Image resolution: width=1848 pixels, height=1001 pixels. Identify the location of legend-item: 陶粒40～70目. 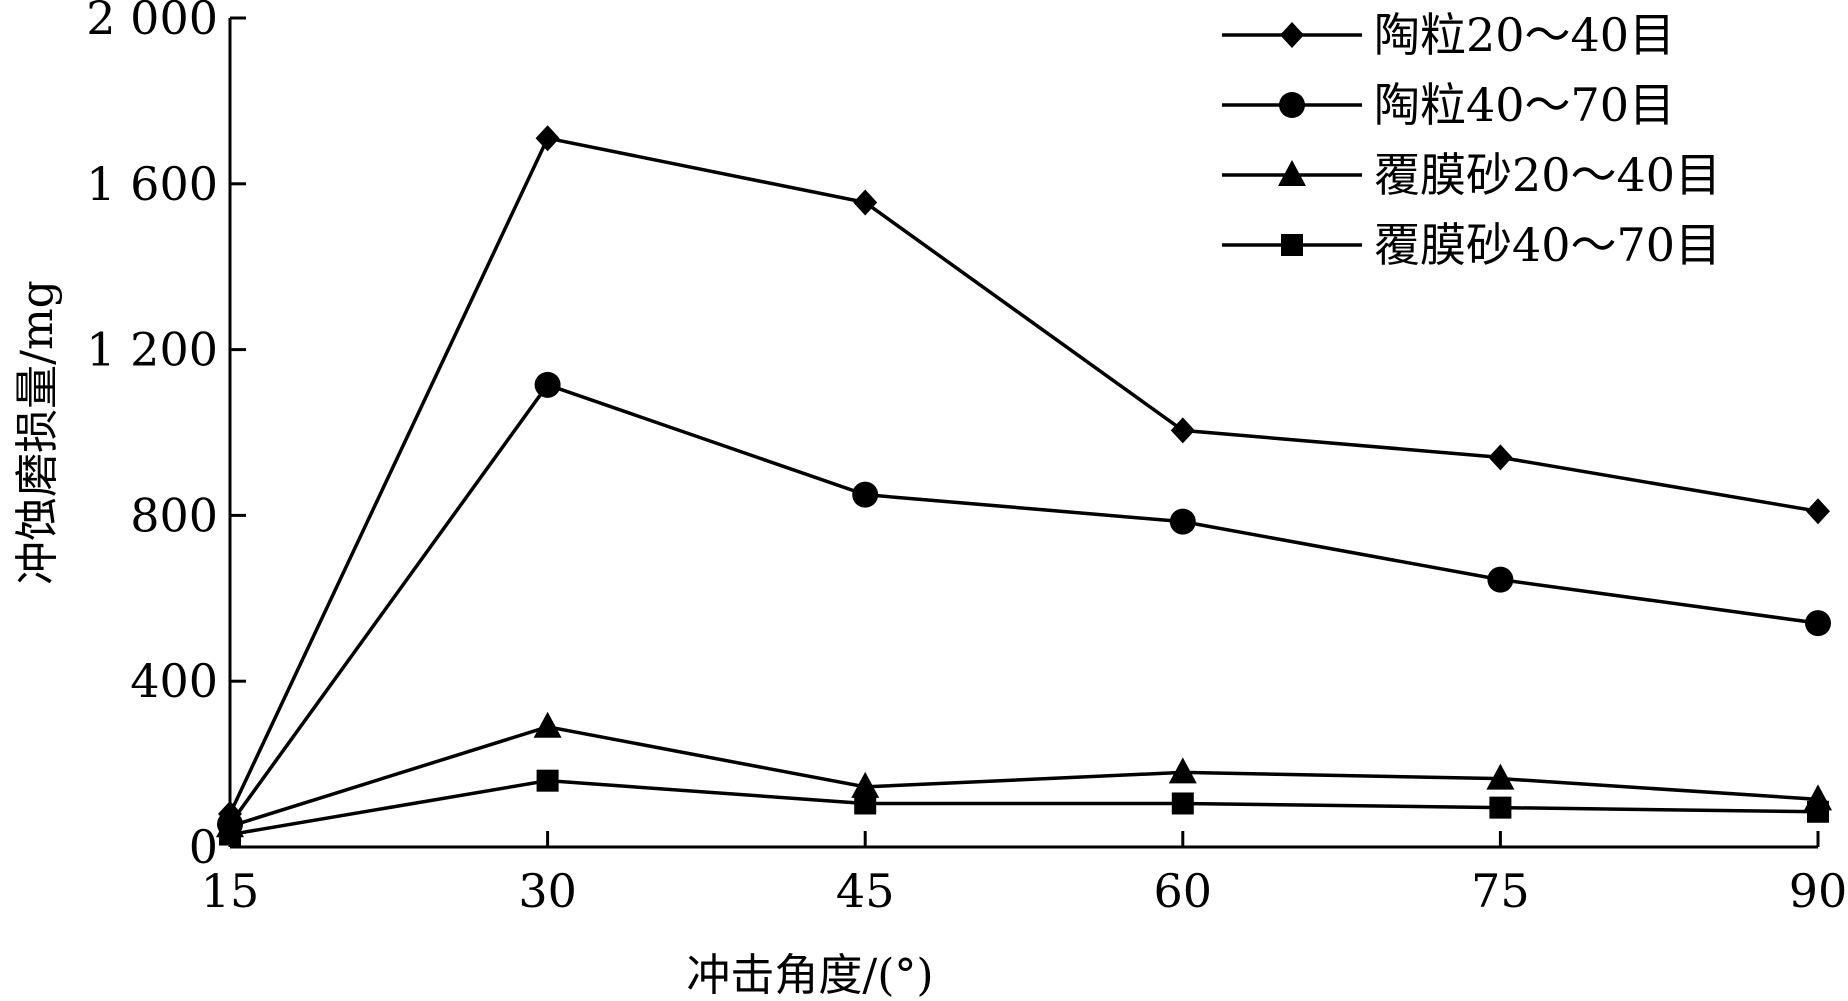
(1448, 105).